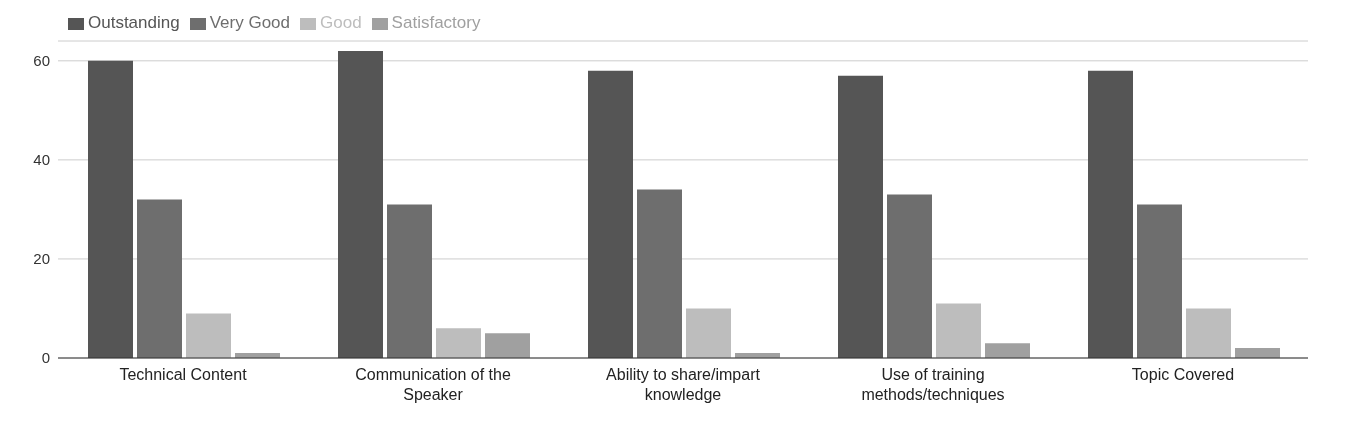 The height and width of the screenshot is (439, 1351). Describe the element at coordinates (1183, 374) in the screenshot. I see `x-tick-label: Topic Covered` at that location.